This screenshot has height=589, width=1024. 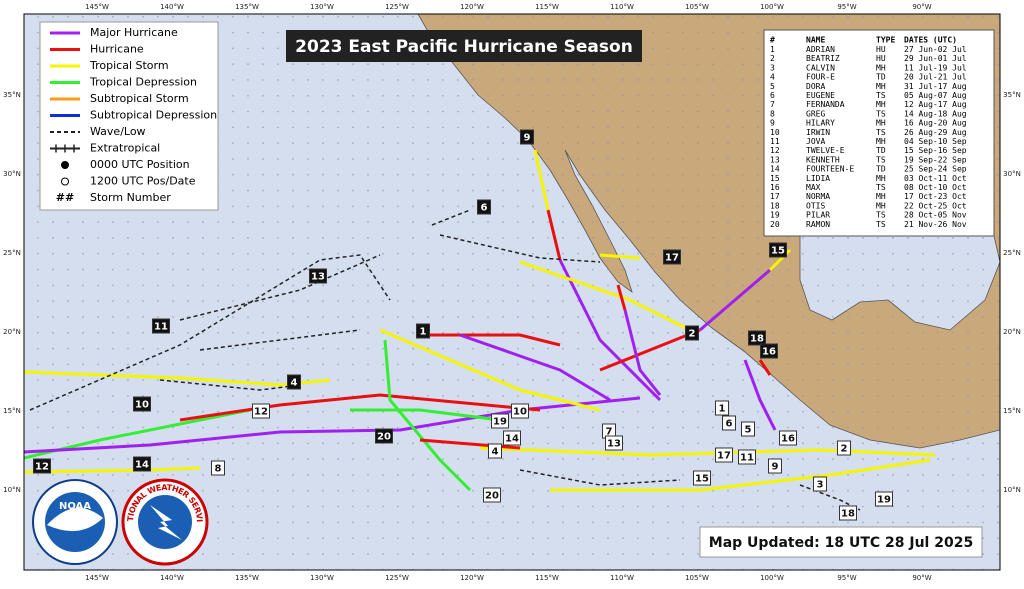 I want to click on table-cell: 21 Nov-26 Nov, so click(x=935, y=224).